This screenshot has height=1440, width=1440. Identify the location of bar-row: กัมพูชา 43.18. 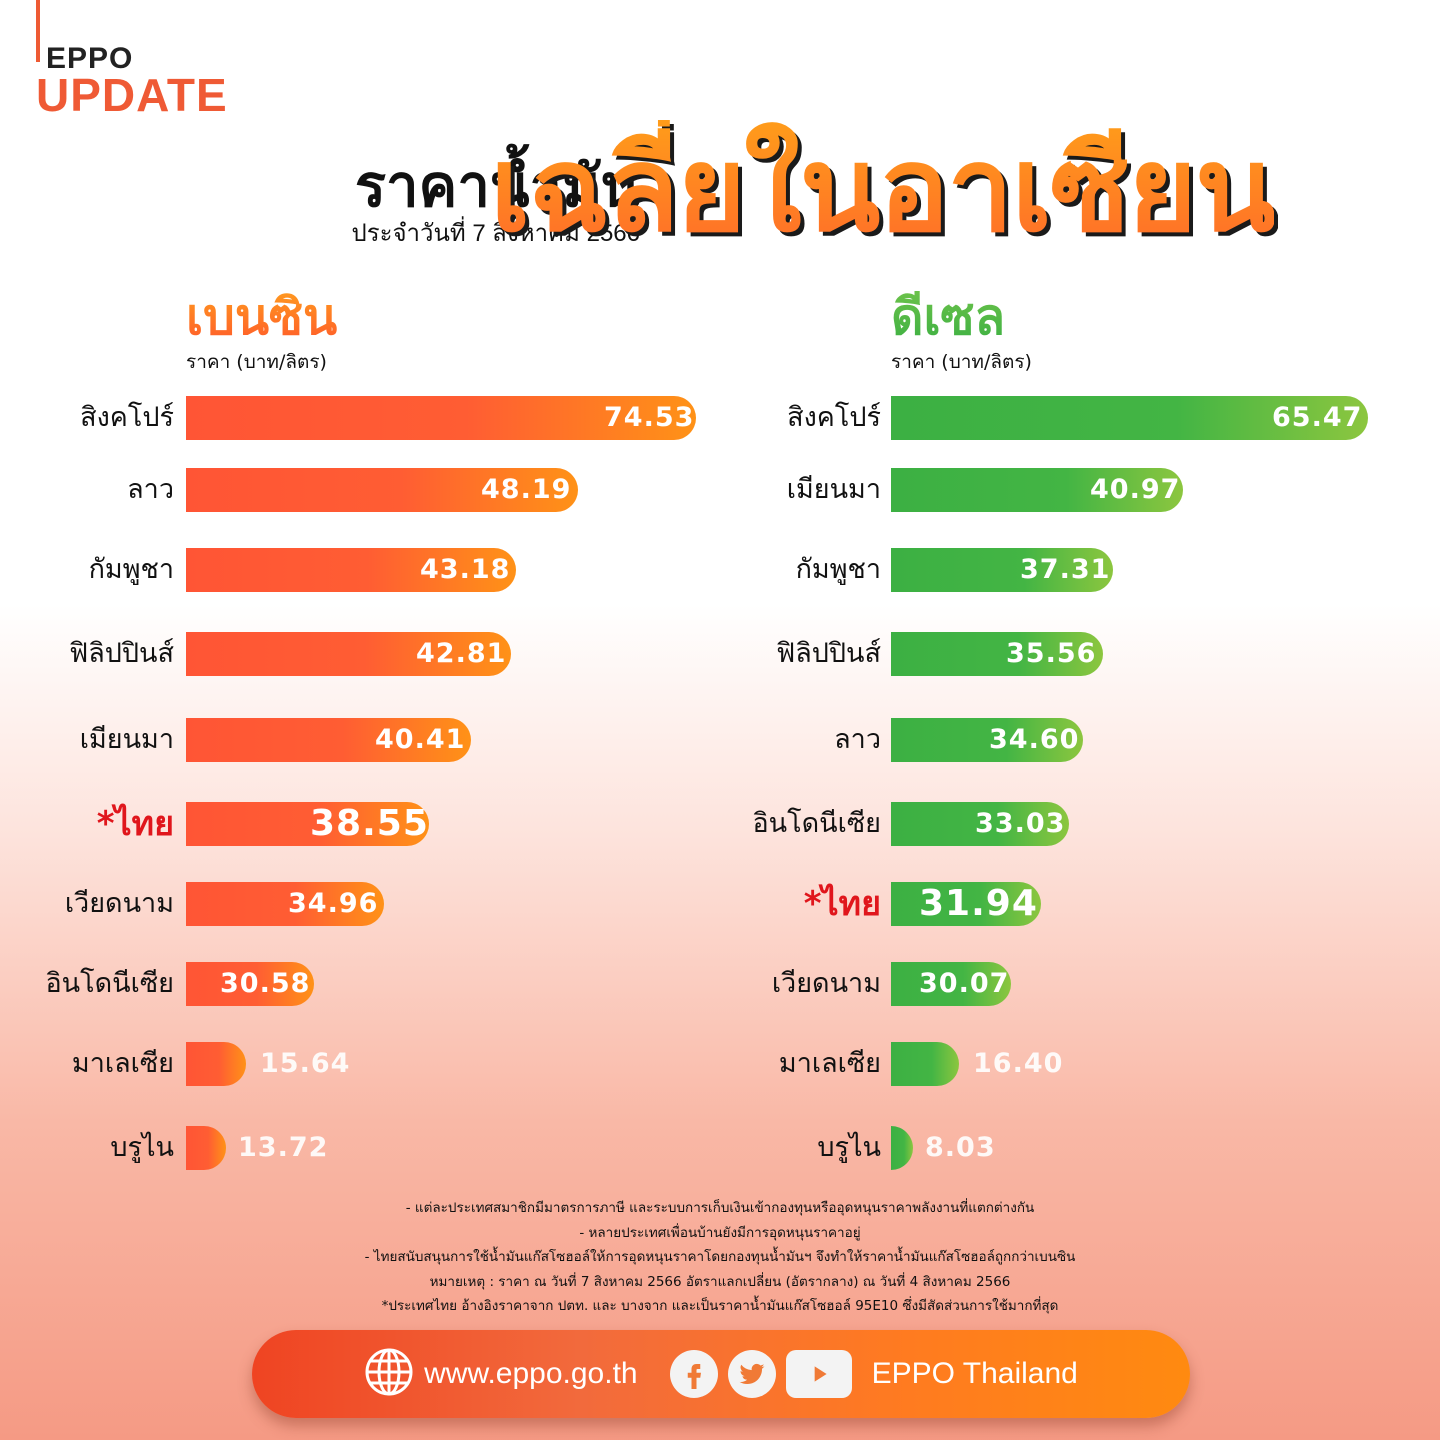
(360, 570).